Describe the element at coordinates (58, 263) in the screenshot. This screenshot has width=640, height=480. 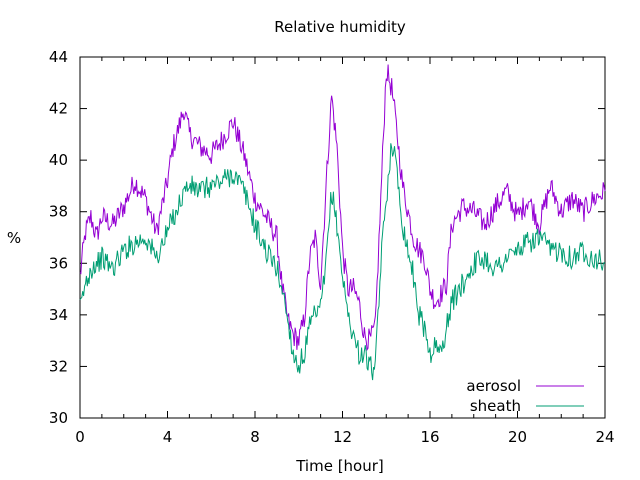
I see `y-tick-label: 36` at that location.